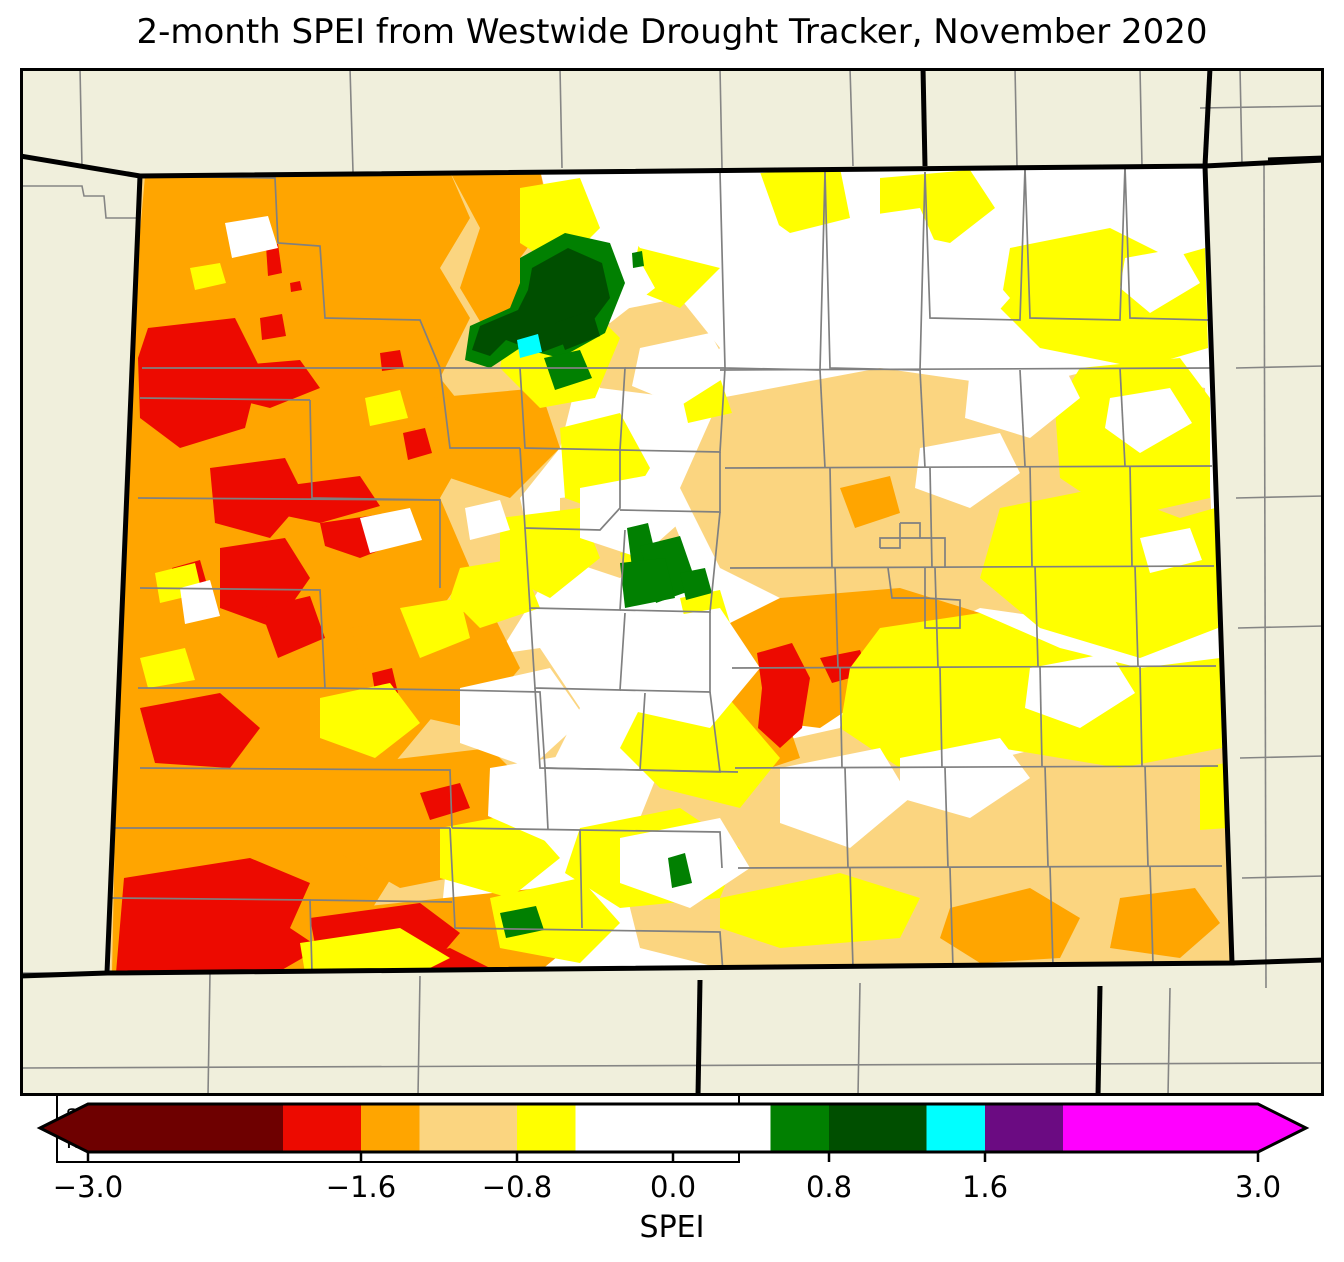  I want to click on spei-class-very-wet, so click(577, 330).